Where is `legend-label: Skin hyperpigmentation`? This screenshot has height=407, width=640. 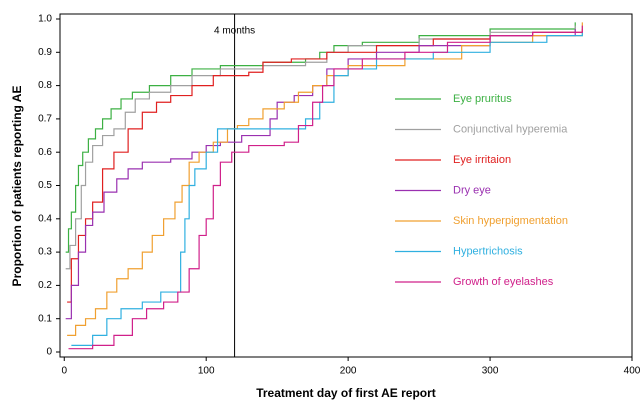
legend-label: Skin hyperpigmentation is located at coordinates (510, 221).